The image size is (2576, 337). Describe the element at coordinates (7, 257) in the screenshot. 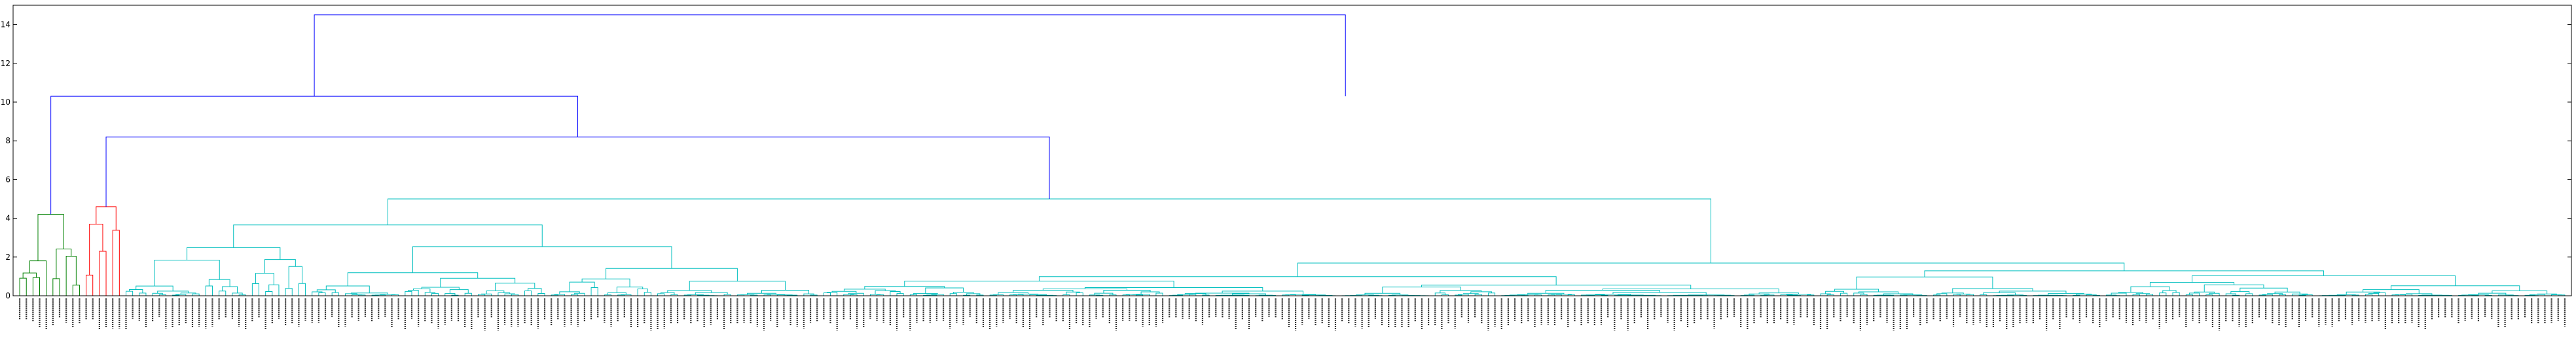

I see `y-tick-label: 2` at that location.